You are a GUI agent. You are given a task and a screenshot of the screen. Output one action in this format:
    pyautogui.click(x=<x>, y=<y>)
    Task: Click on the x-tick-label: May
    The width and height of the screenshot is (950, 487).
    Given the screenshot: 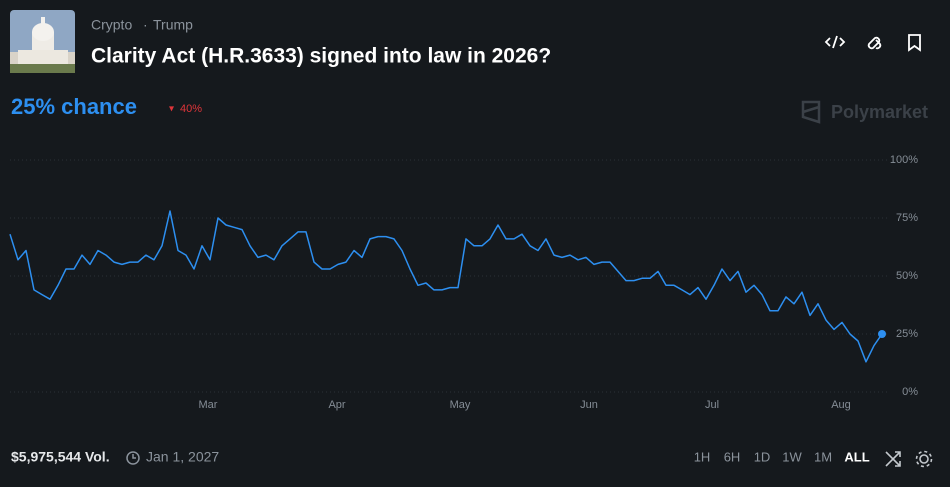 What is the action you would take?
    pyautogui.click(x=460, y=405)
    